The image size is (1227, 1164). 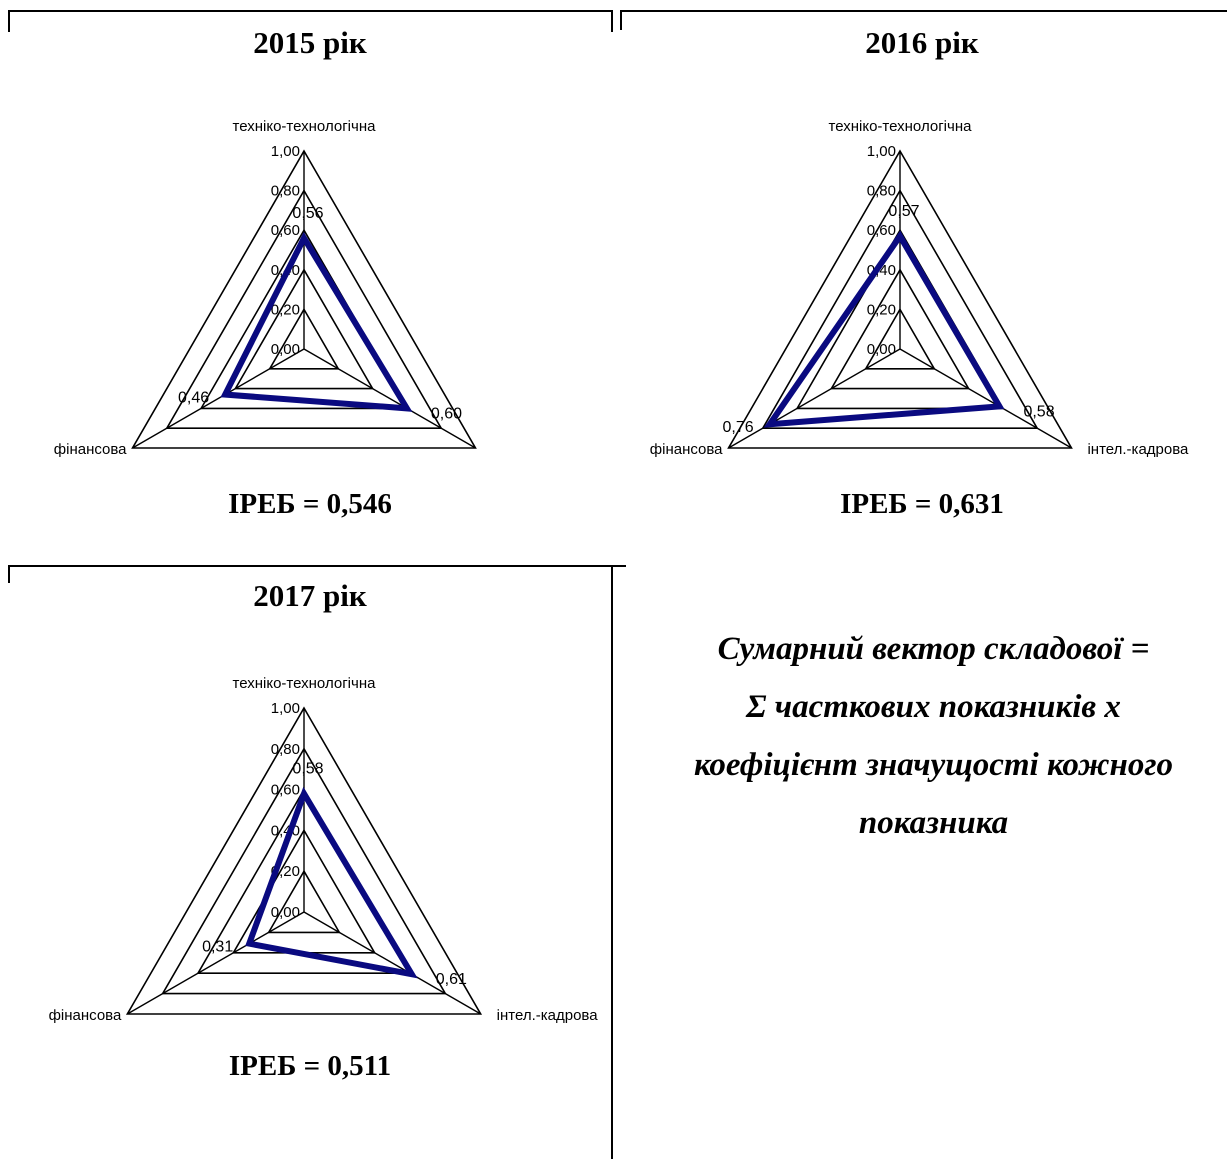 I want to click on formula-line-4: показника, so click(x=933, y=823).